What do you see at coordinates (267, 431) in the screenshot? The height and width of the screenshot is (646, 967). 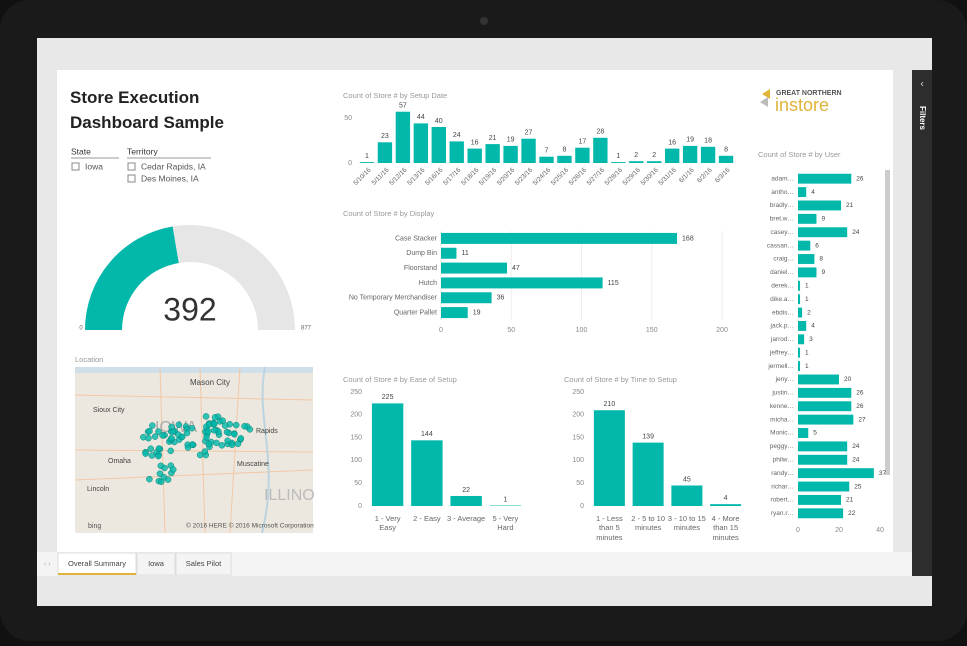 I see `map-label: Rapids` at bounding box center [267, 431].